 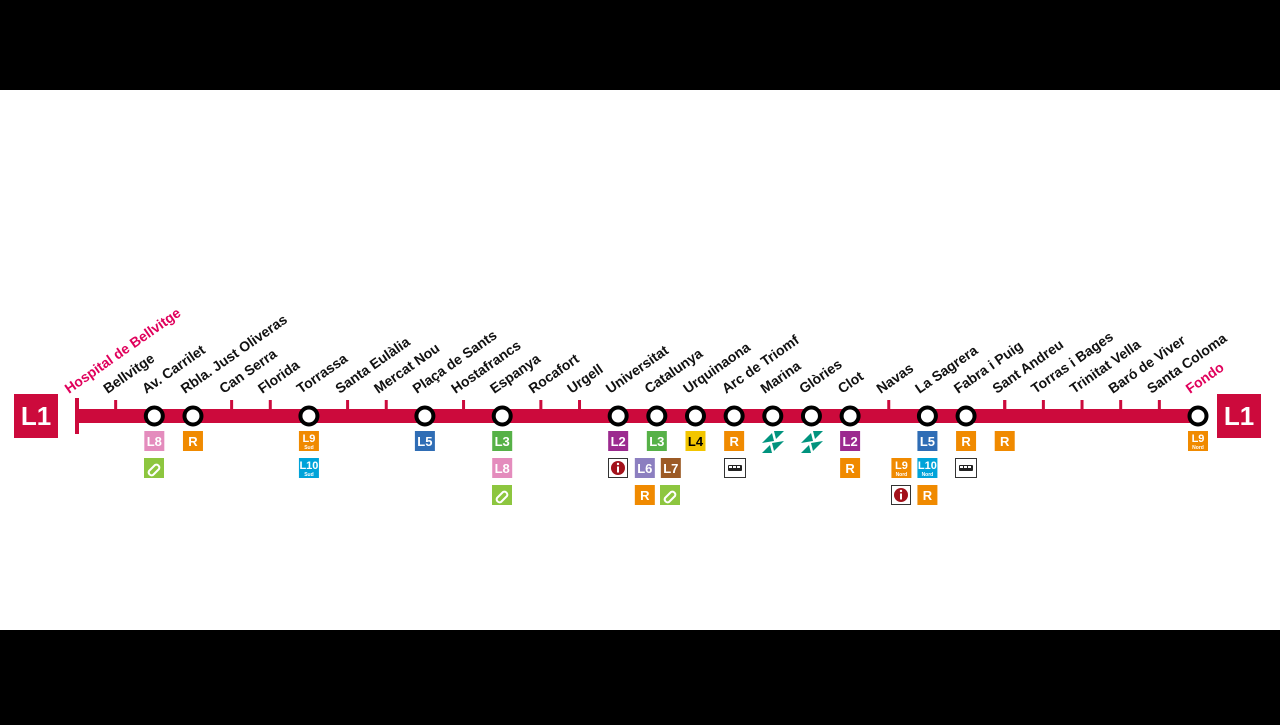 I want to click on badge-text: L6, so click(x=644, y=468).